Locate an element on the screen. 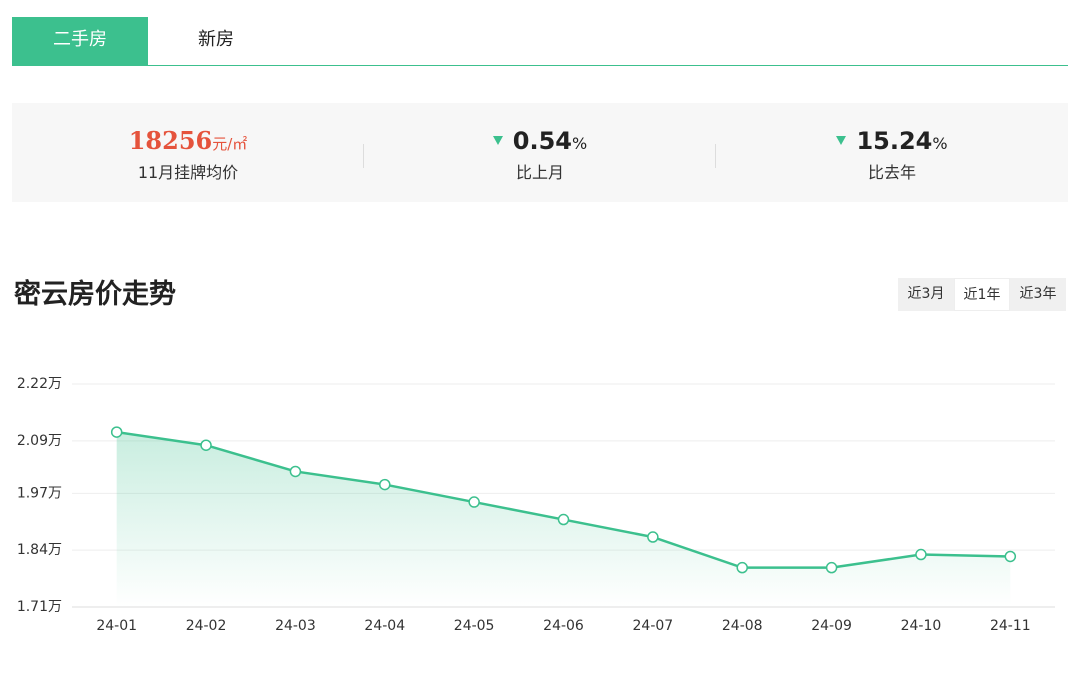 The width and height of the screenshot is (1080, 674). stat: 18256元/㎡ 11月挂牌均价 is located at coordinates (188, 152).